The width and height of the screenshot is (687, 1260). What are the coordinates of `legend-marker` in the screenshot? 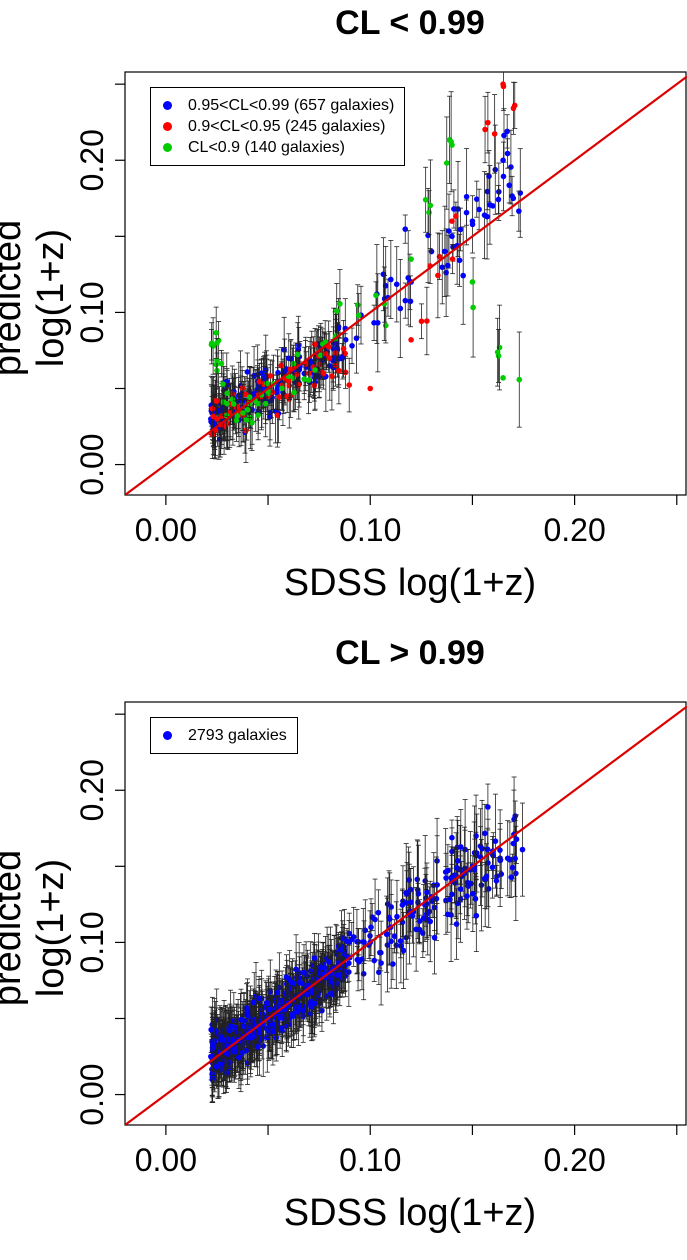 It's located at (167, 126).